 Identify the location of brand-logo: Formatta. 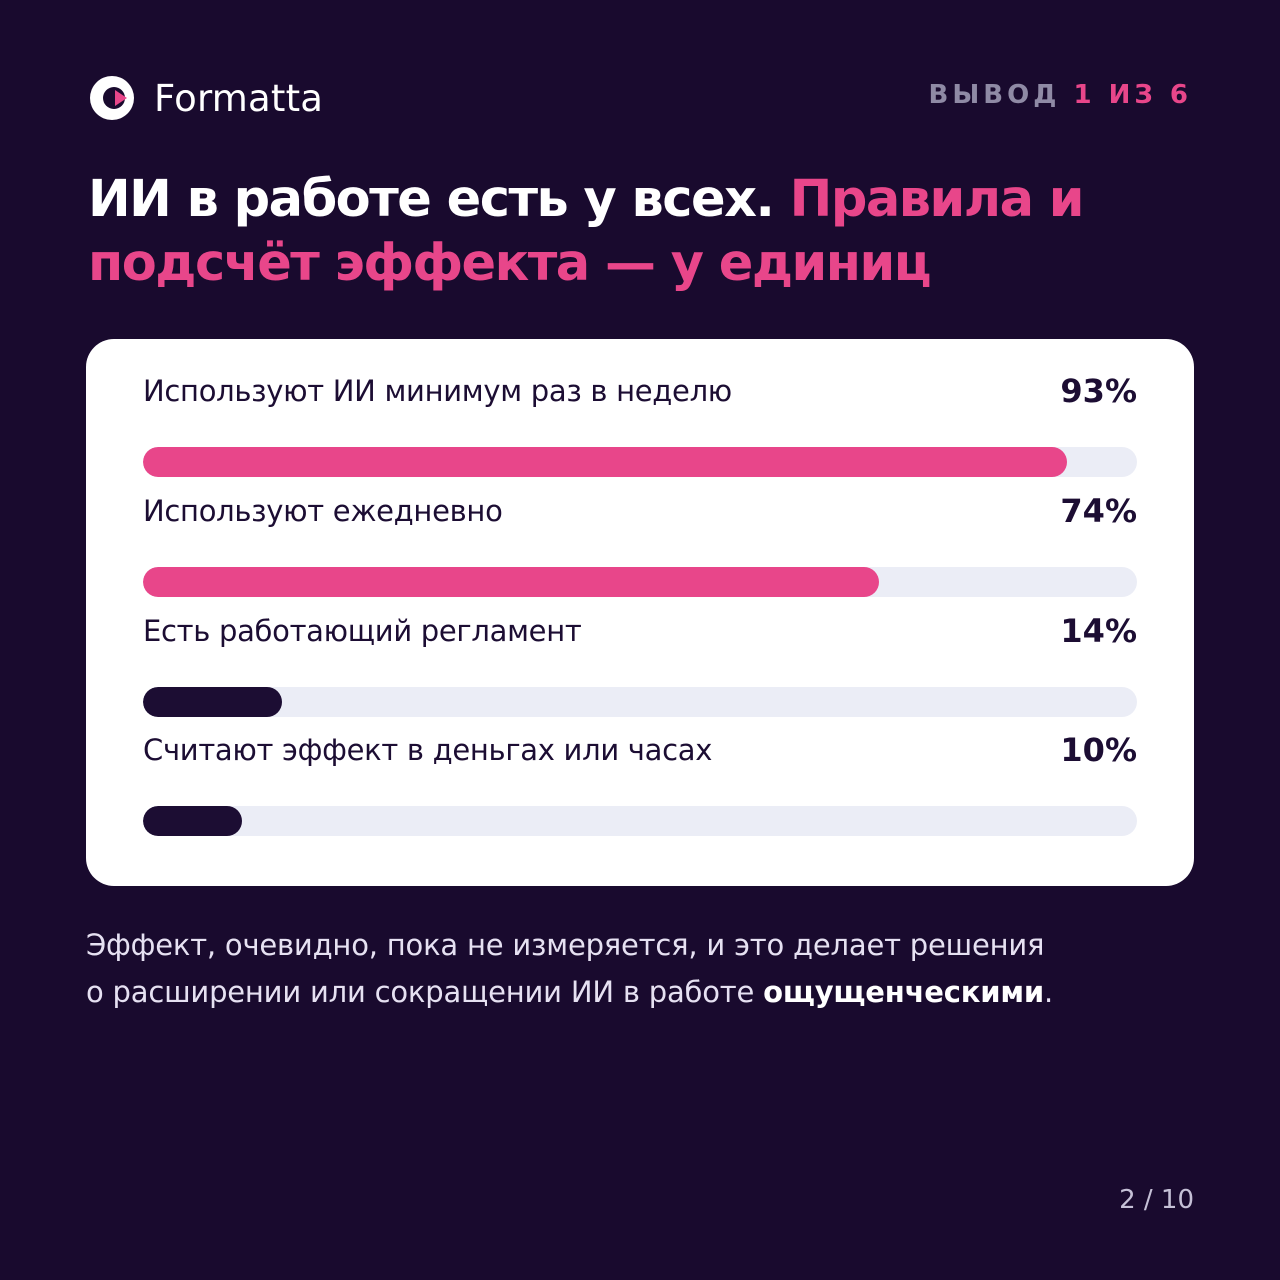
(205, 98).